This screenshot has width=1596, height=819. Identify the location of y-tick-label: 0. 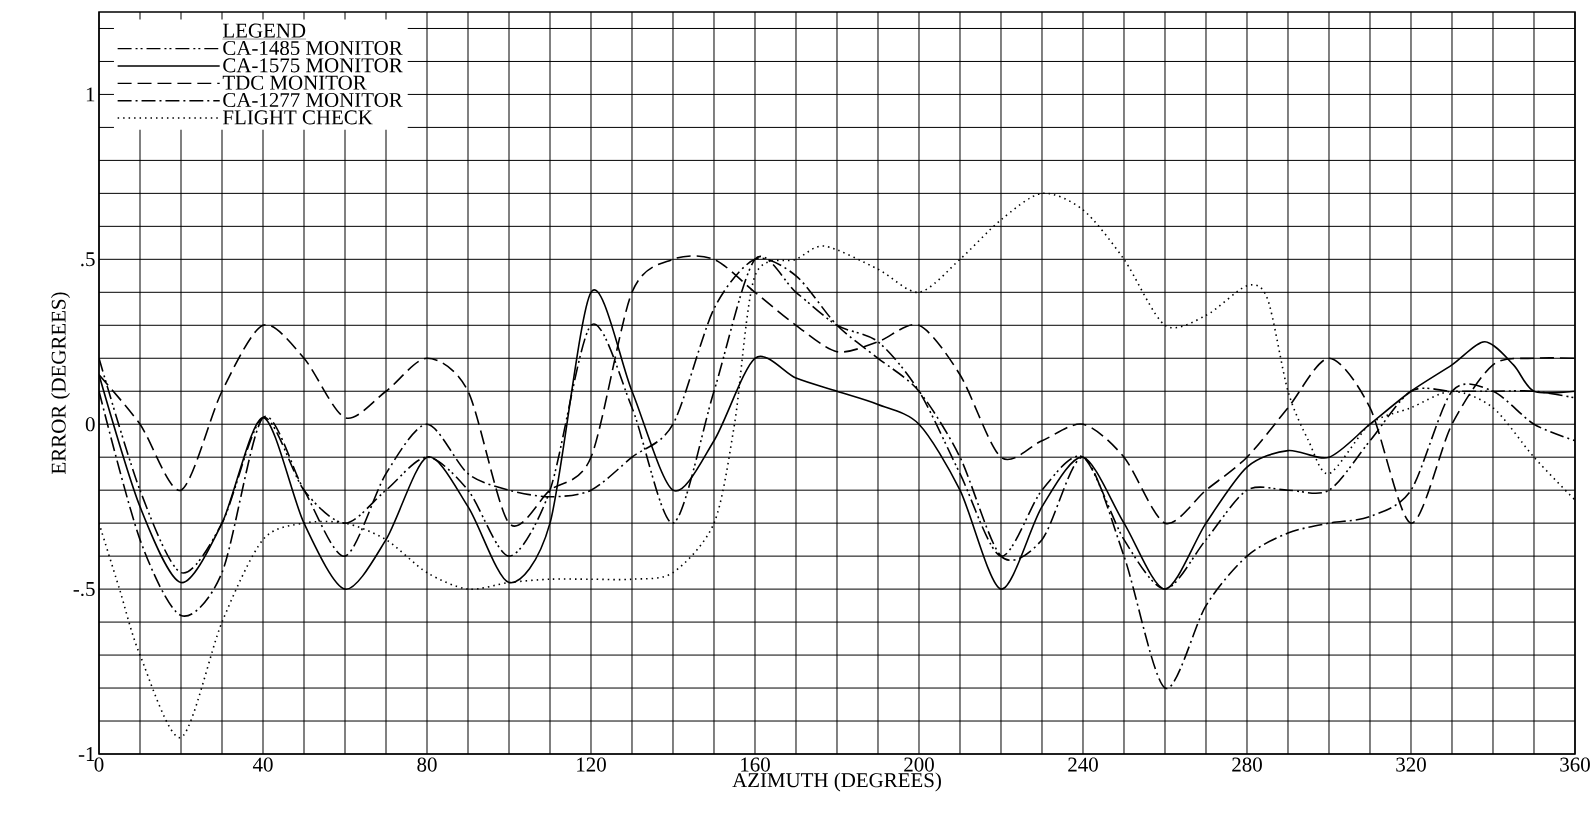
(90, 424).